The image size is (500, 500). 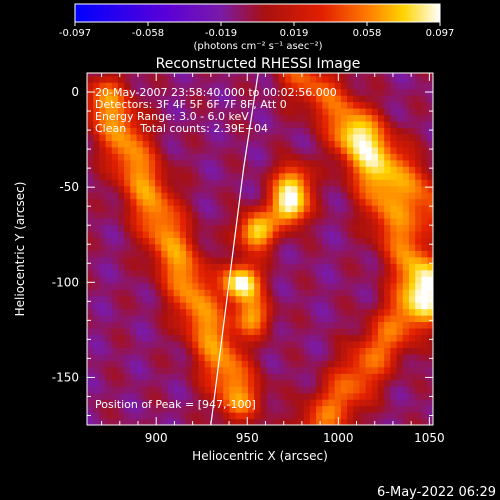 I want to click on chart-title: Reconstructed RHESSI Image, so click(x=258, y=64).